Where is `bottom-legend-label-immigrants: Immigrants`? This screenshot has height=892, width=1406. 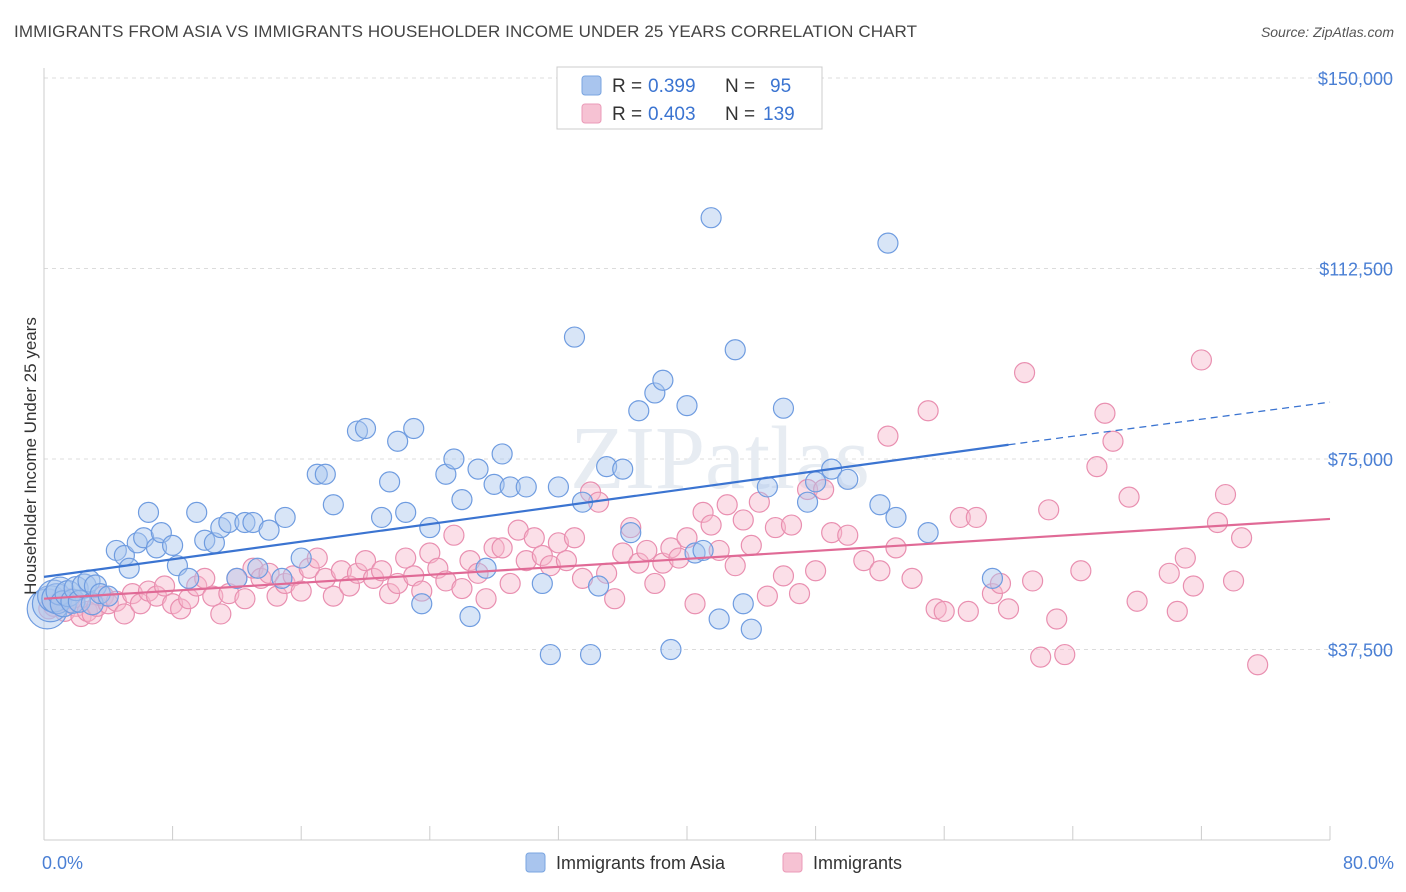
bottom-legend-label-immigrants: Immigrants is located at coordinates (857, 863).